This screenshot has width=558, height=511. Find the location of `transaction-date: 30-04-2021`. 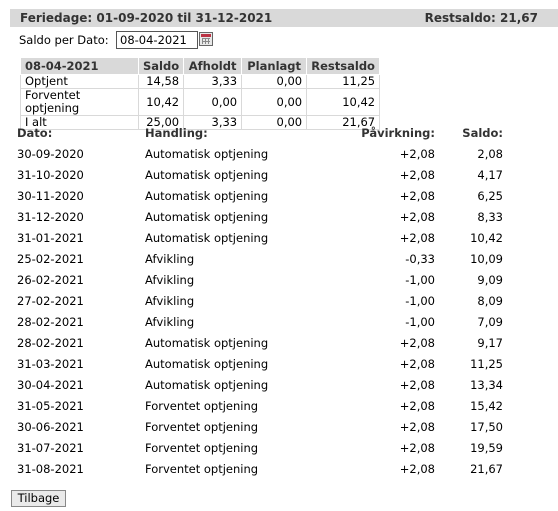

transaction-date: 30-04-2021 is located at coordinates (50, 385).